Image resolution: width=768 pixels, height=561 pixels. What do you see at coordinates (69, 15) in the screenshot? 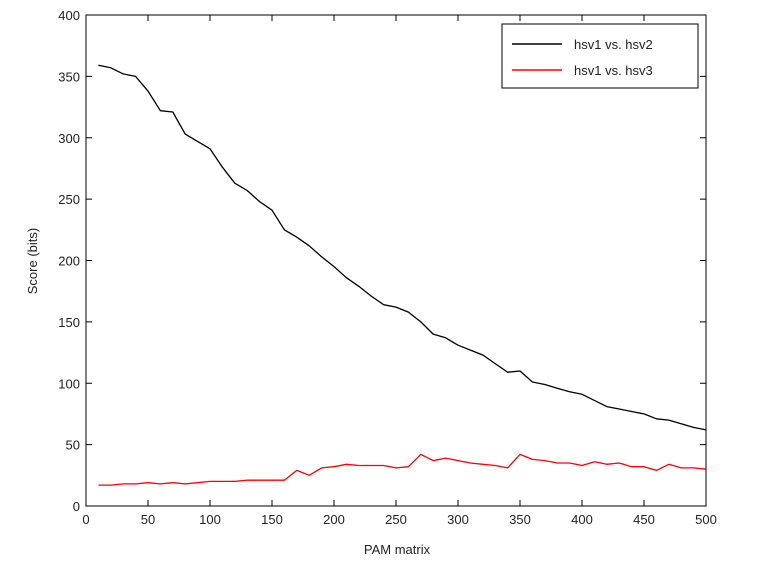
I see `y-tick-label: 400` at bounding box center [69, 15].